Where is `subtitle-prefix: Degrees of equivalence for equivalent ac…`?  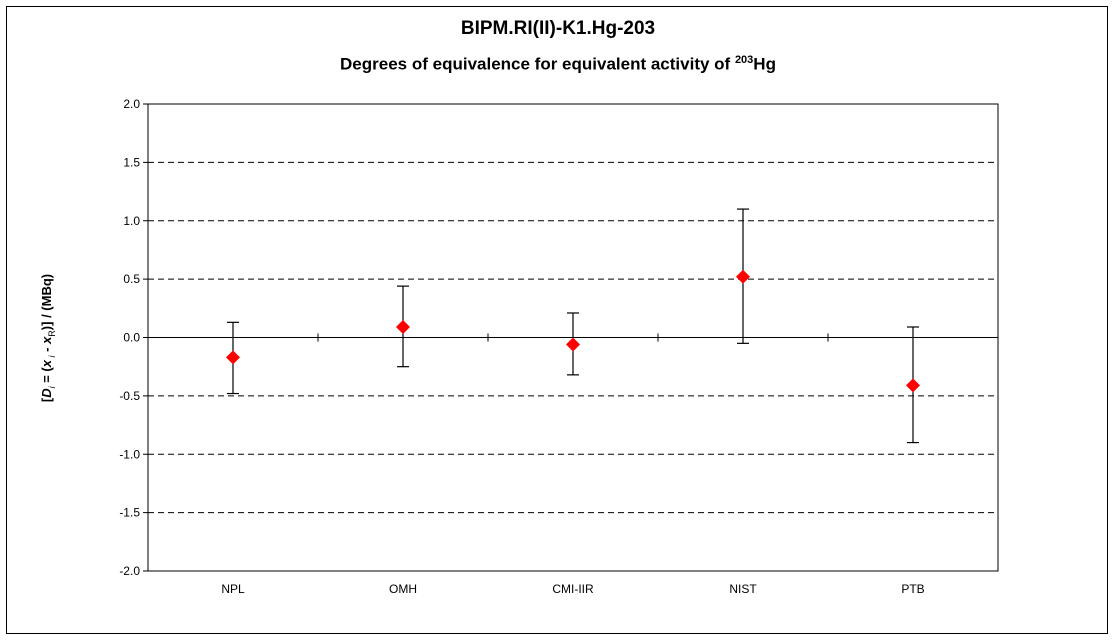 subtitle-prefix: Degrees of equivalence for equivalent ac… is located at coordinates (537, 64).